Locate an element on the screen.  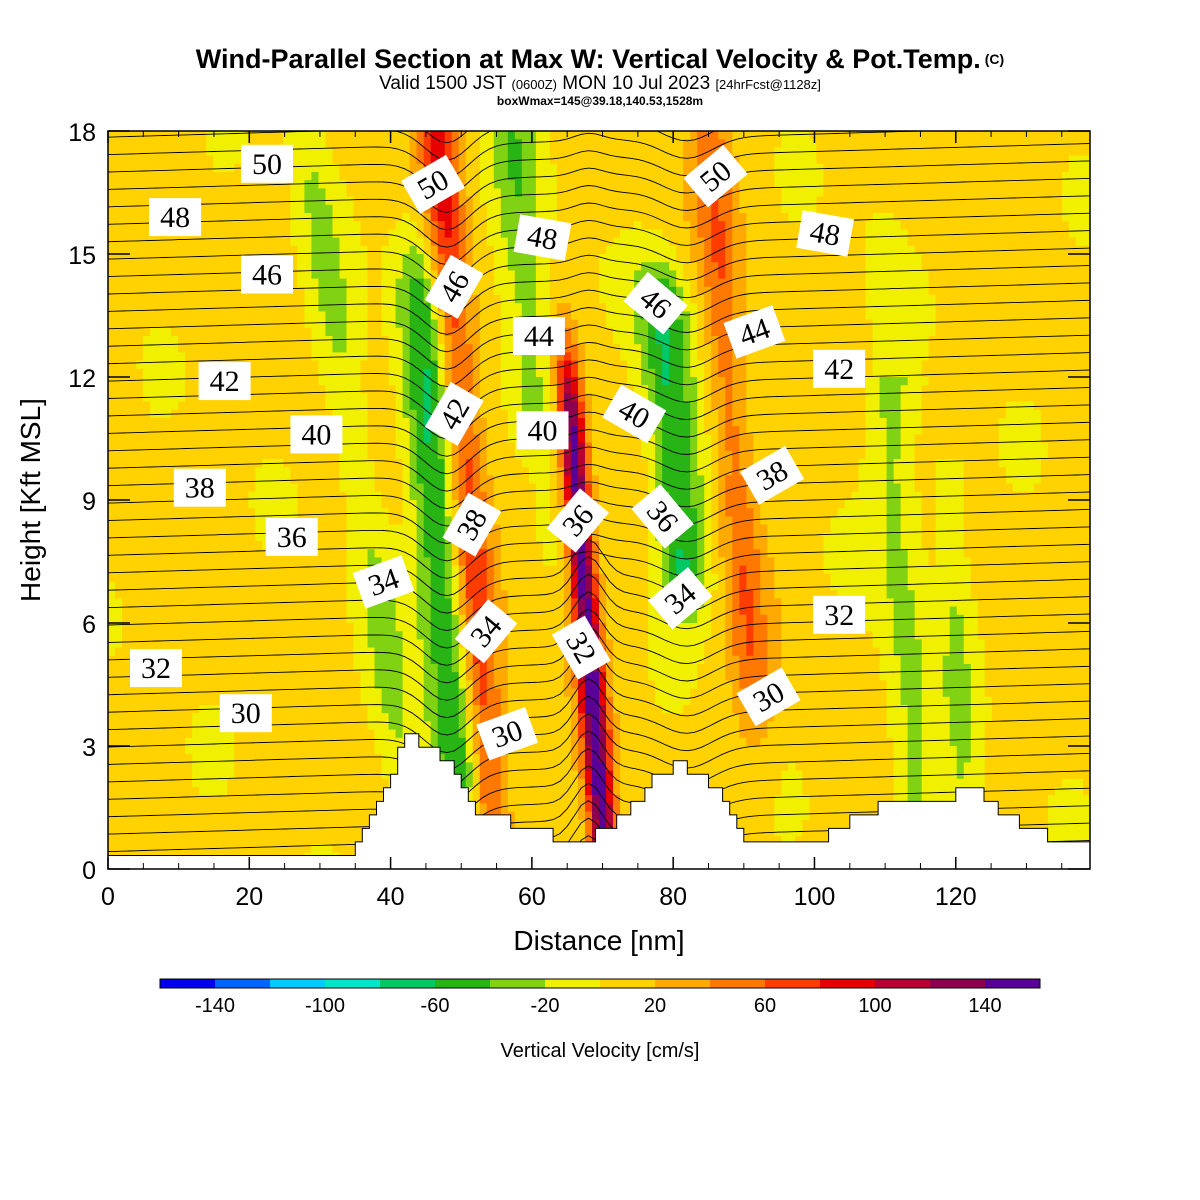
y-tick-label: 9 is located at coordinates (89, 502).